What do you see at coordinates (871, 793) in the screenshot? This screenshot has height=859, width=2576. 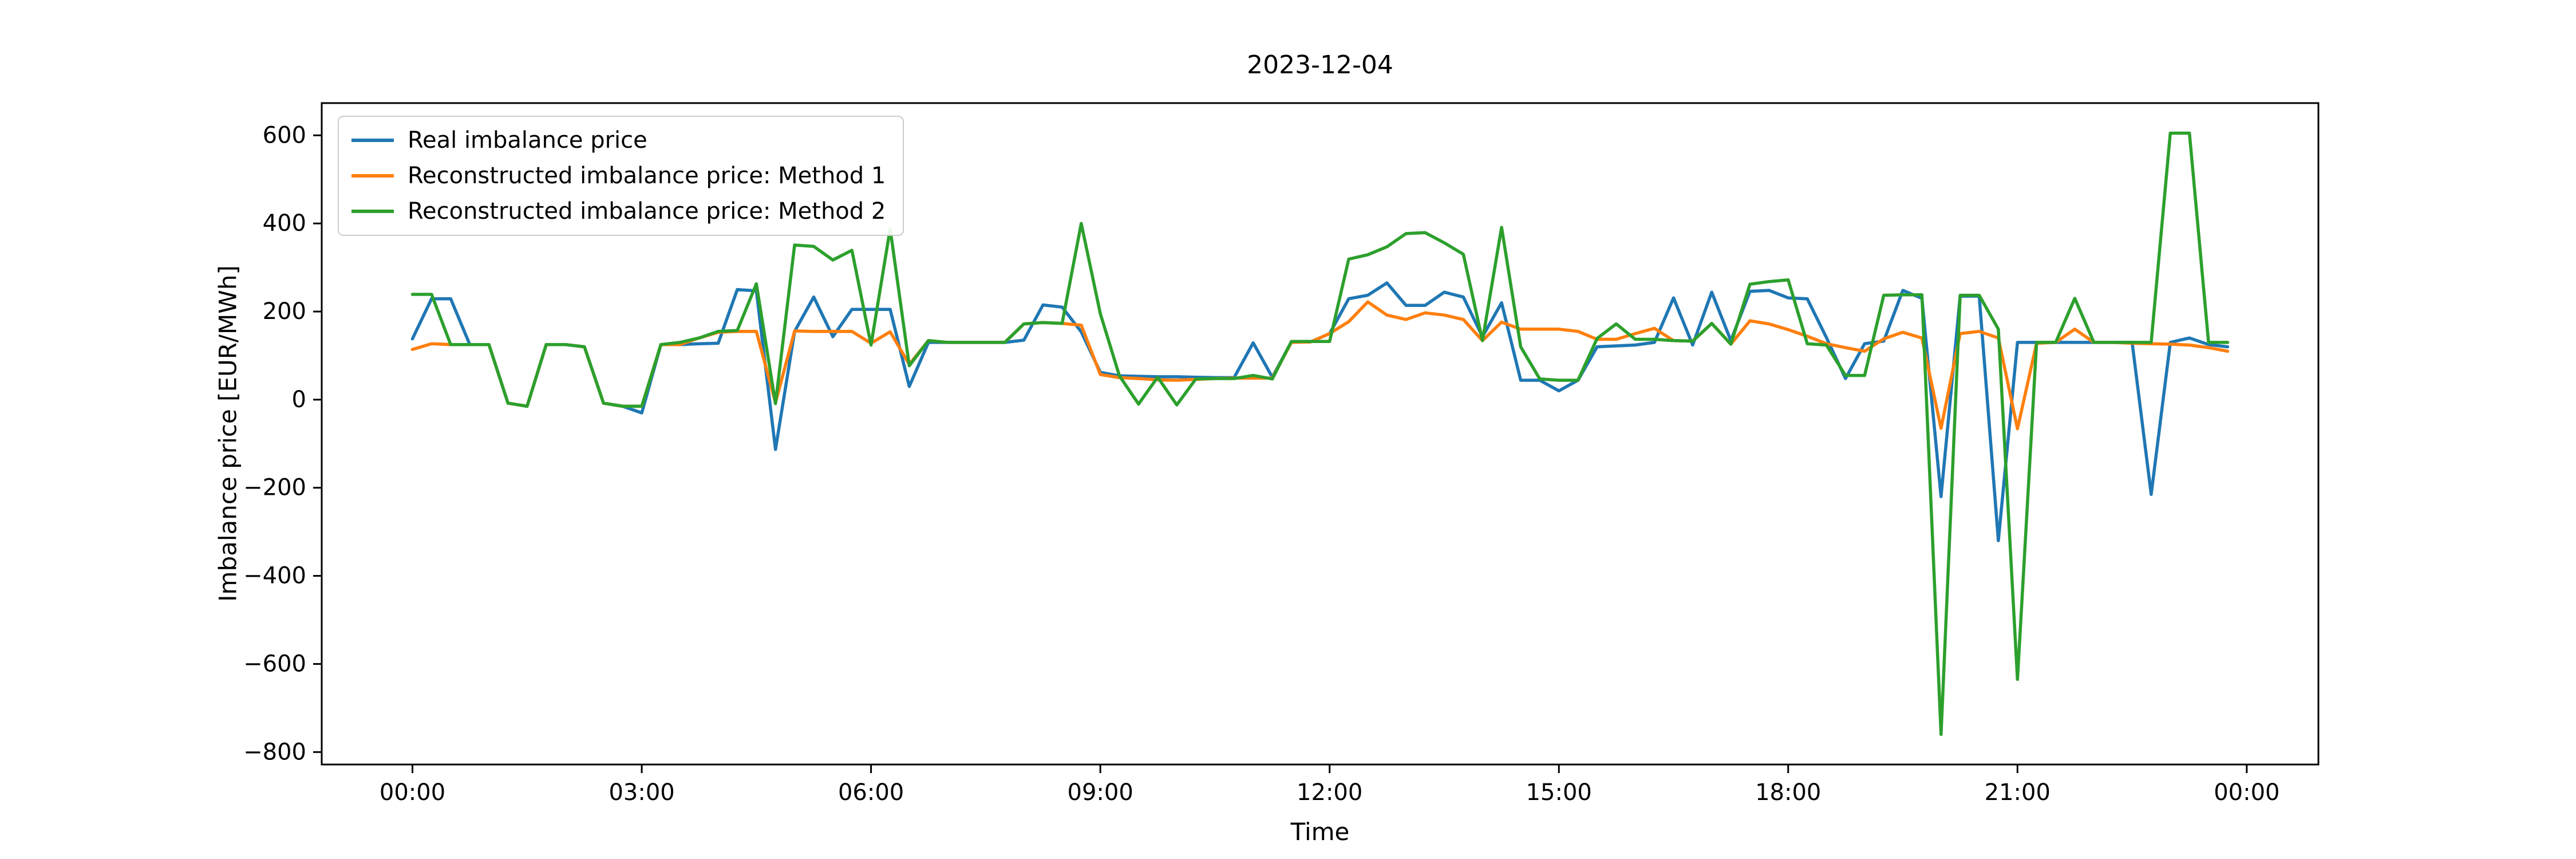 I see `x-tick-label: 06:00` at bounding box center [871, 793].